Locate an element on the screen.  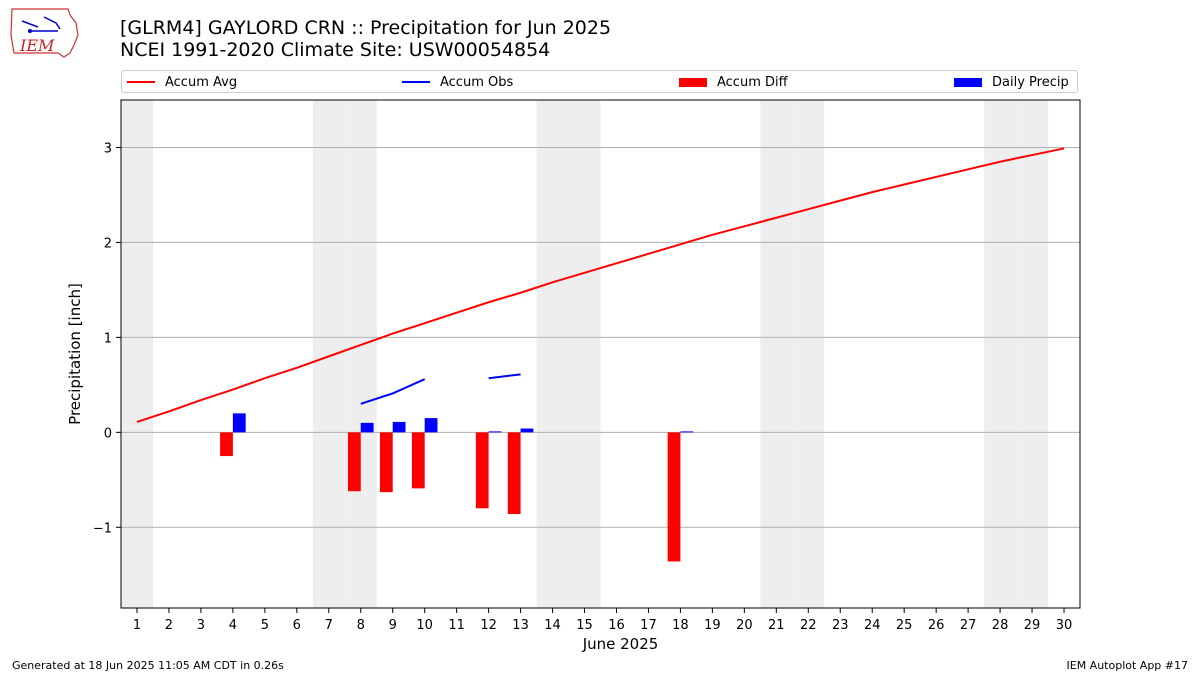
iem-logo: IEM is located at coordinates (44, 33).